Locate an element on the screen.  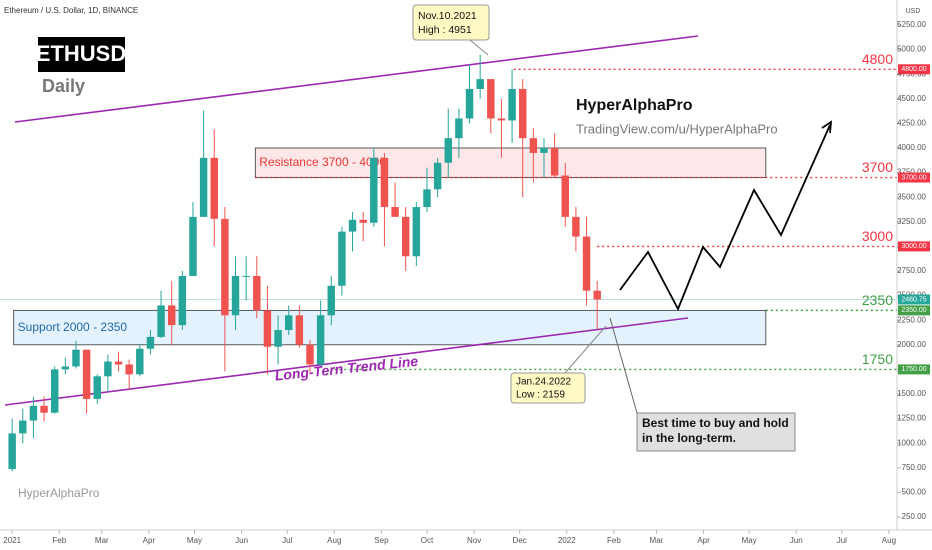
x-tick-label: Aug is located at coordinates (889, 540).